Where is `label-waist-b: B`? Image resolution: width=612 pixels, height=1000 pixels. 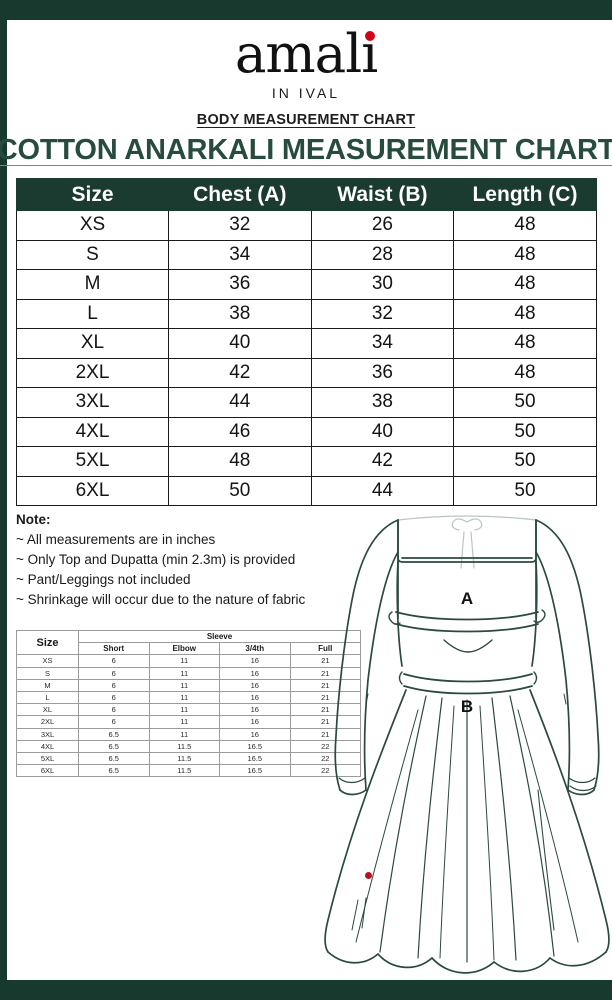
label-waist-b: B is located at coordinates (467, 706).